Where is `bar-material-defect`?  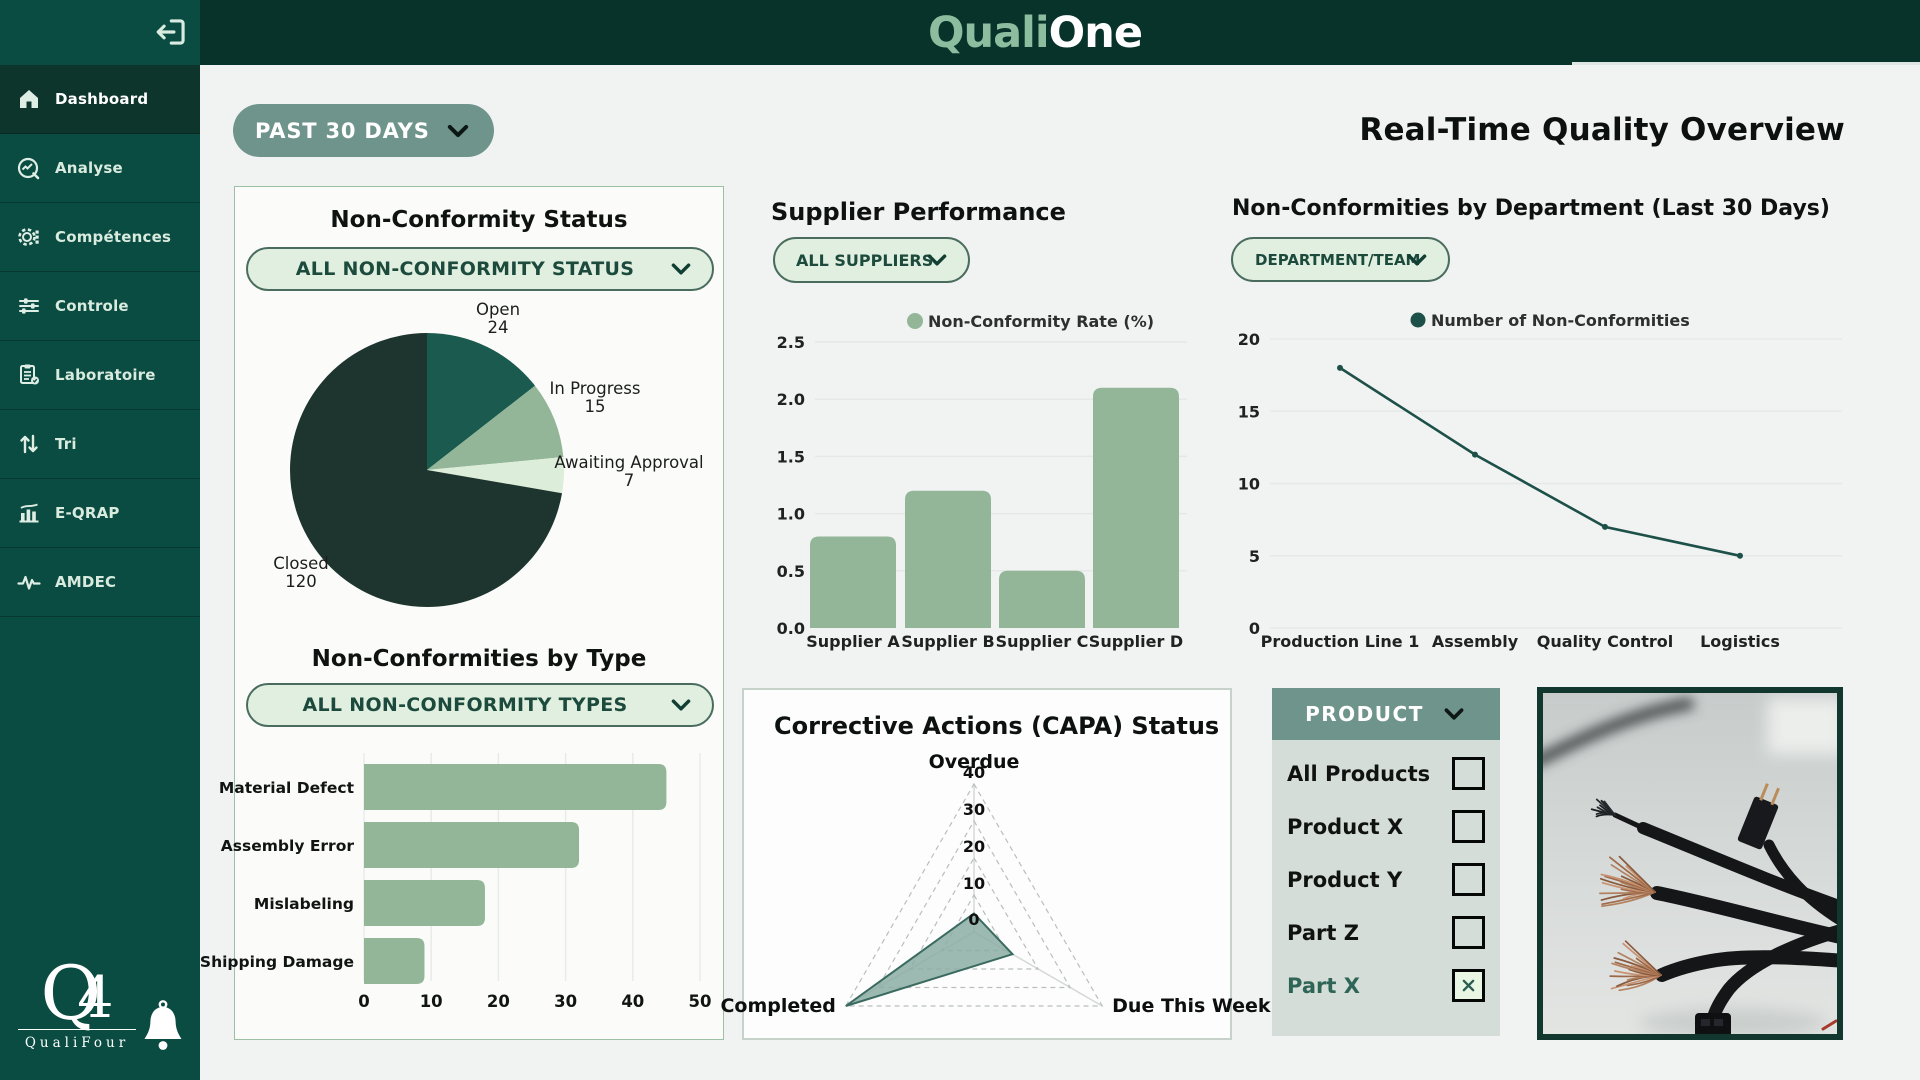 bar-material-defect is located at coordinates (515, 787).